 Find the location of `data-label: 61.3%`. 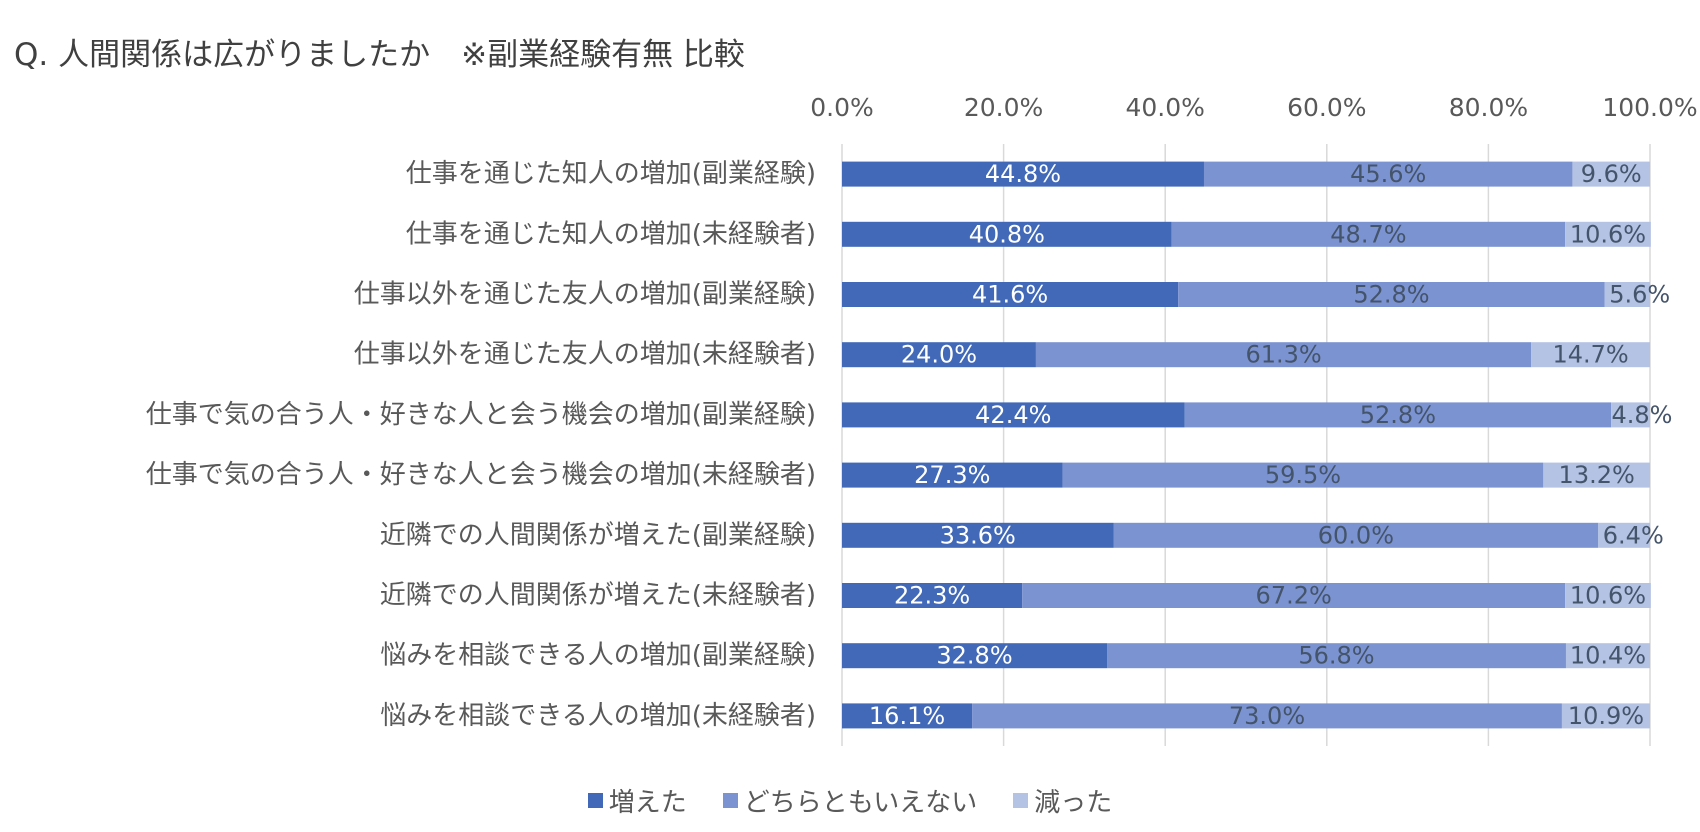

data-label: 61.3% is located at coordinates (1283, 355).